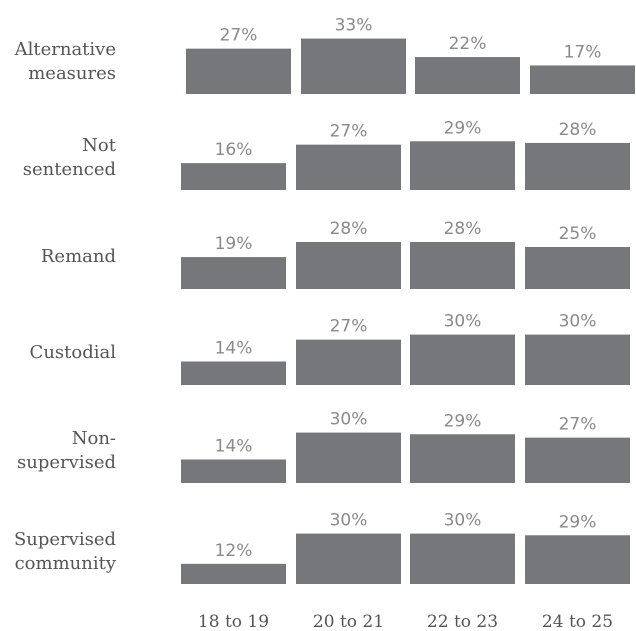 This screenshot has width=636, height=631. Describe the element at coordinates (233, 621) in the screenshot. I see `x-tick-label: 18 to 19` at that location.